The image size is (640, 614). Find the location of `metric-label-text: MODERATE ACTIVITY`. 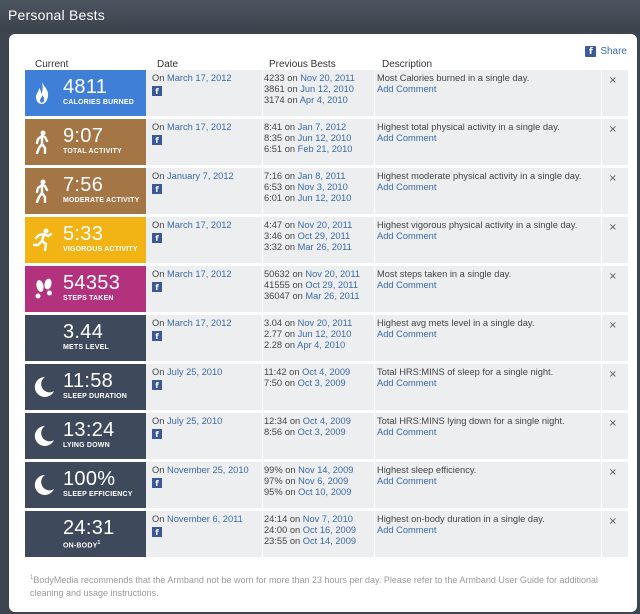

metric-label-text: MODERATE ACTIVITY is located at coordinates (101, 200).